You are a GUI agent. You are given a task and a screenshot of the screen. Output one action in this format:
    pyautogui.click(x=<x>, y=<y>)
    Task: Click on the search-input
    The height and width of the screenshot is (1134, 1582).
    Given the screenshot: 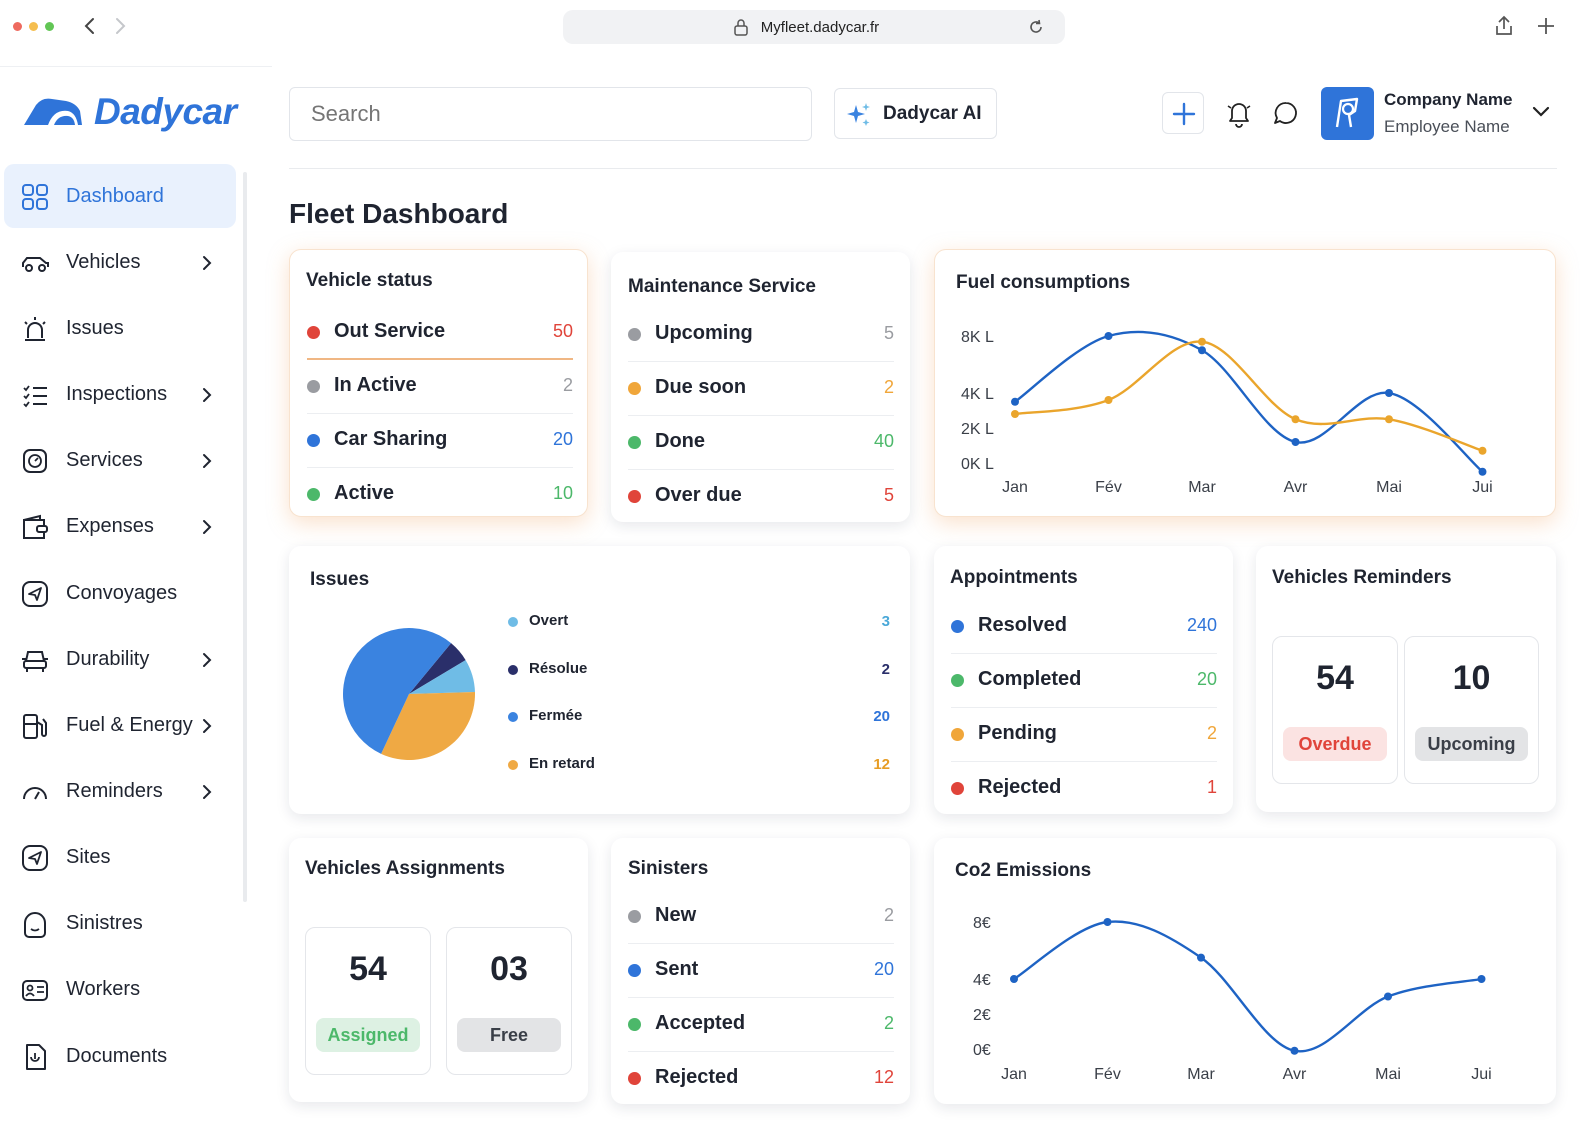 What is the action you would take?
    pyautogui.click(x=550, y=114)
    